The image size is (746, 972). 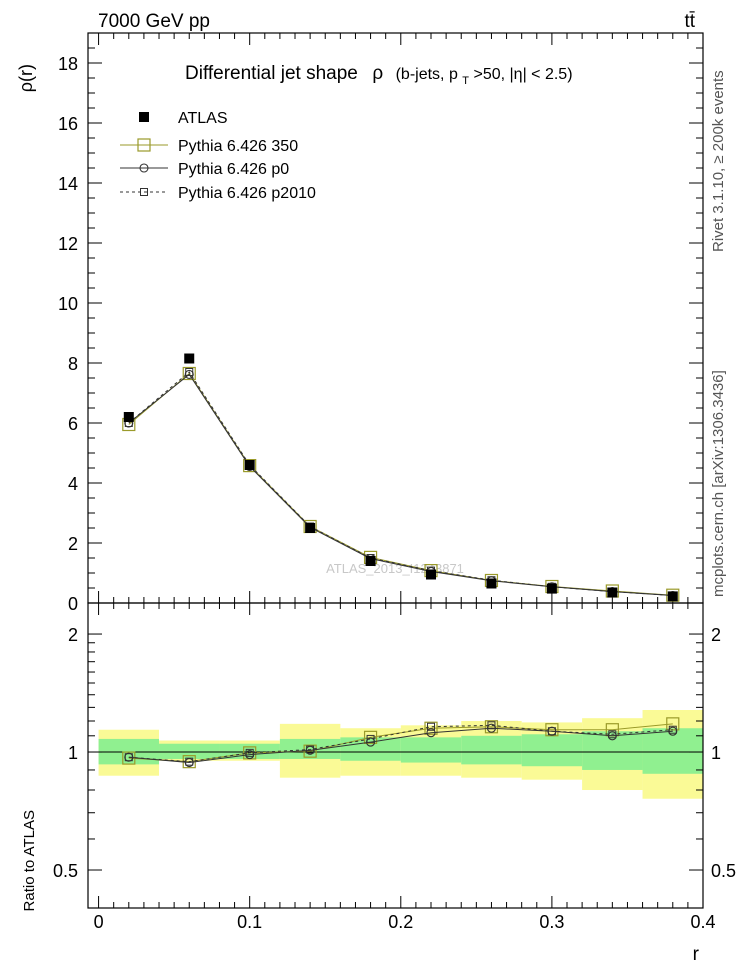 I want to click on ratio-y-tick-label: 1, so click(x=73, y=753).